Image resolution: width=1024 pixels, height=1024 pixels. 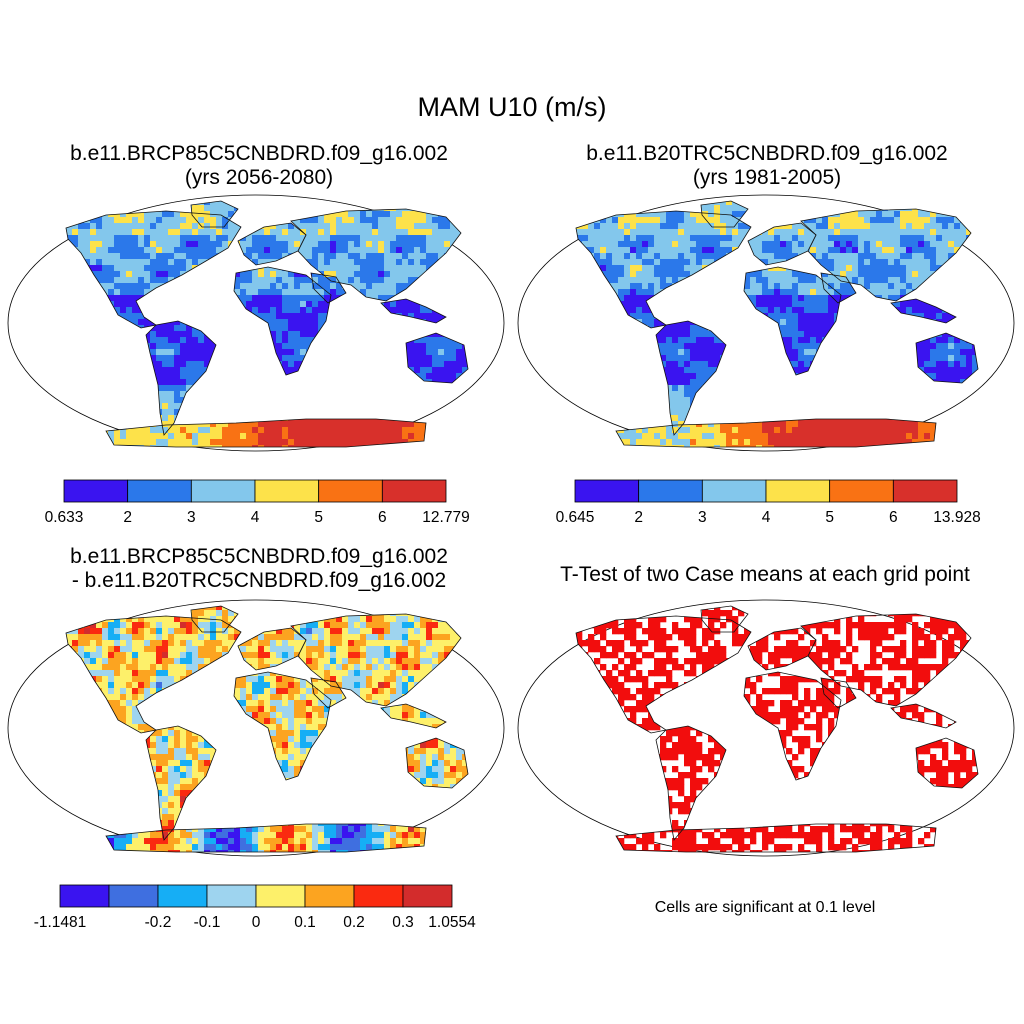 I want to click on colorbar-label: -0.2, so click(x=158, y=922).